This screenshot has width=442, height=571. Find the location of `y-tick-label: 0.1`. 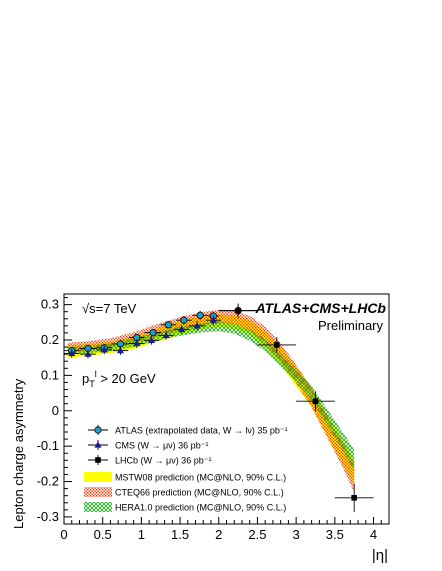

y-tick-label: 0.1 is located at coordinates (50, 374).